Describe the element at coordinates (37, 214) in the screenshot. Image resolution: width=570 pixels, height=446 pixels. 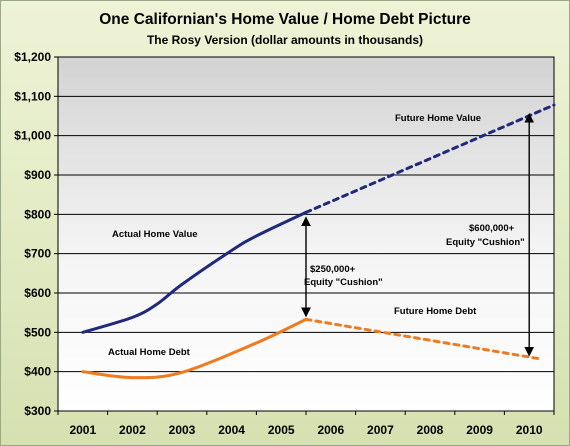
I see `y-tick-label: $800` at that location.